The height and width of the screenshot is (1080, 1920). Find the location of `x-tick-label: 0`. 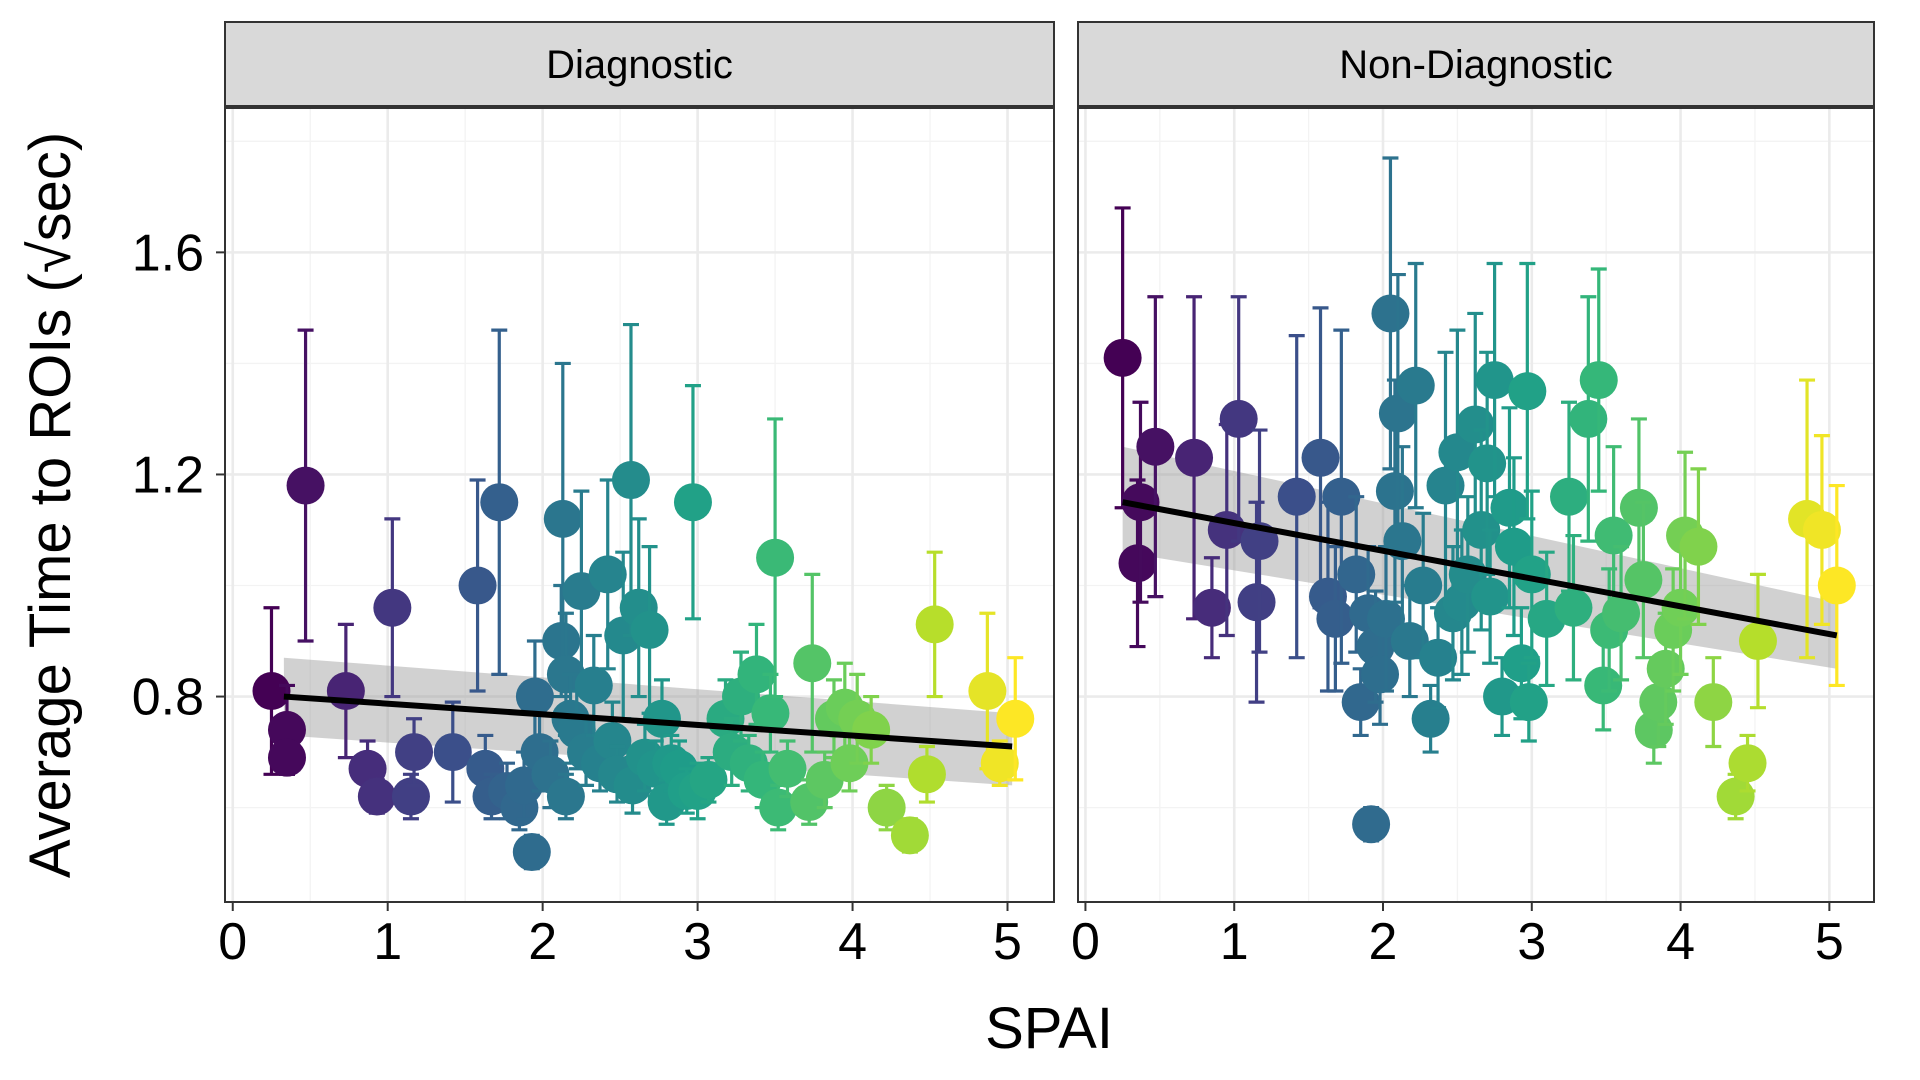

x-tick-label: 0 is located at coordinates (1085, 942).